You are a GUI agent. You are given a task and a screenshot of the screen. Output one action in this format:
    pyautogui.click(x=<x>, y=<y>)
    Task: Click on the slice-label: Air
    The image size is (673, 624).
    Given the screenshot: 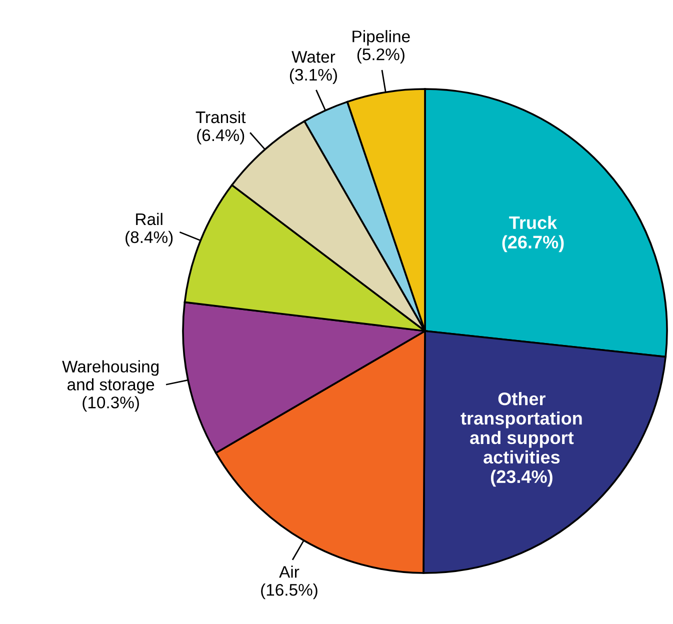 What is the action you would take?
    pyautogui.click(x=289, y=572)
    